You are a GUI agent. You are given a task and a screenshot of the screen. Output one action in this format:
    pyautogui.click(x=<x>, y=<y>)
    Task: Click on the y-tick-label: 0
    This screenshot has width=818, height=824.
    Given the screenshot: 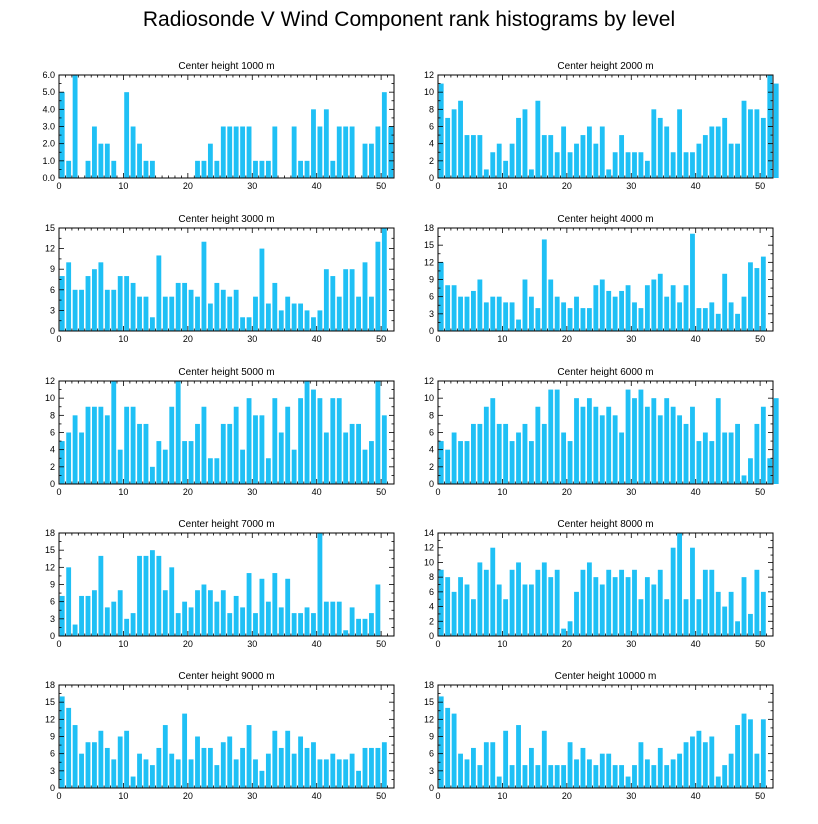 What is the action you would take?
    pyautogui.click(x=52, y=636)
    